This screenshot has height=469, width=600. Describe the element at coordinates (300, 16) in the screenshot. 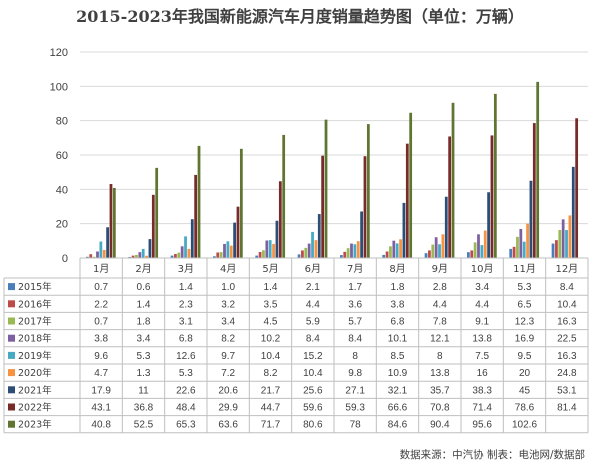

I see `chart-title: 2015-2023年我国新能源汽车月度销量趋势图（单位：万辆）` at that location.